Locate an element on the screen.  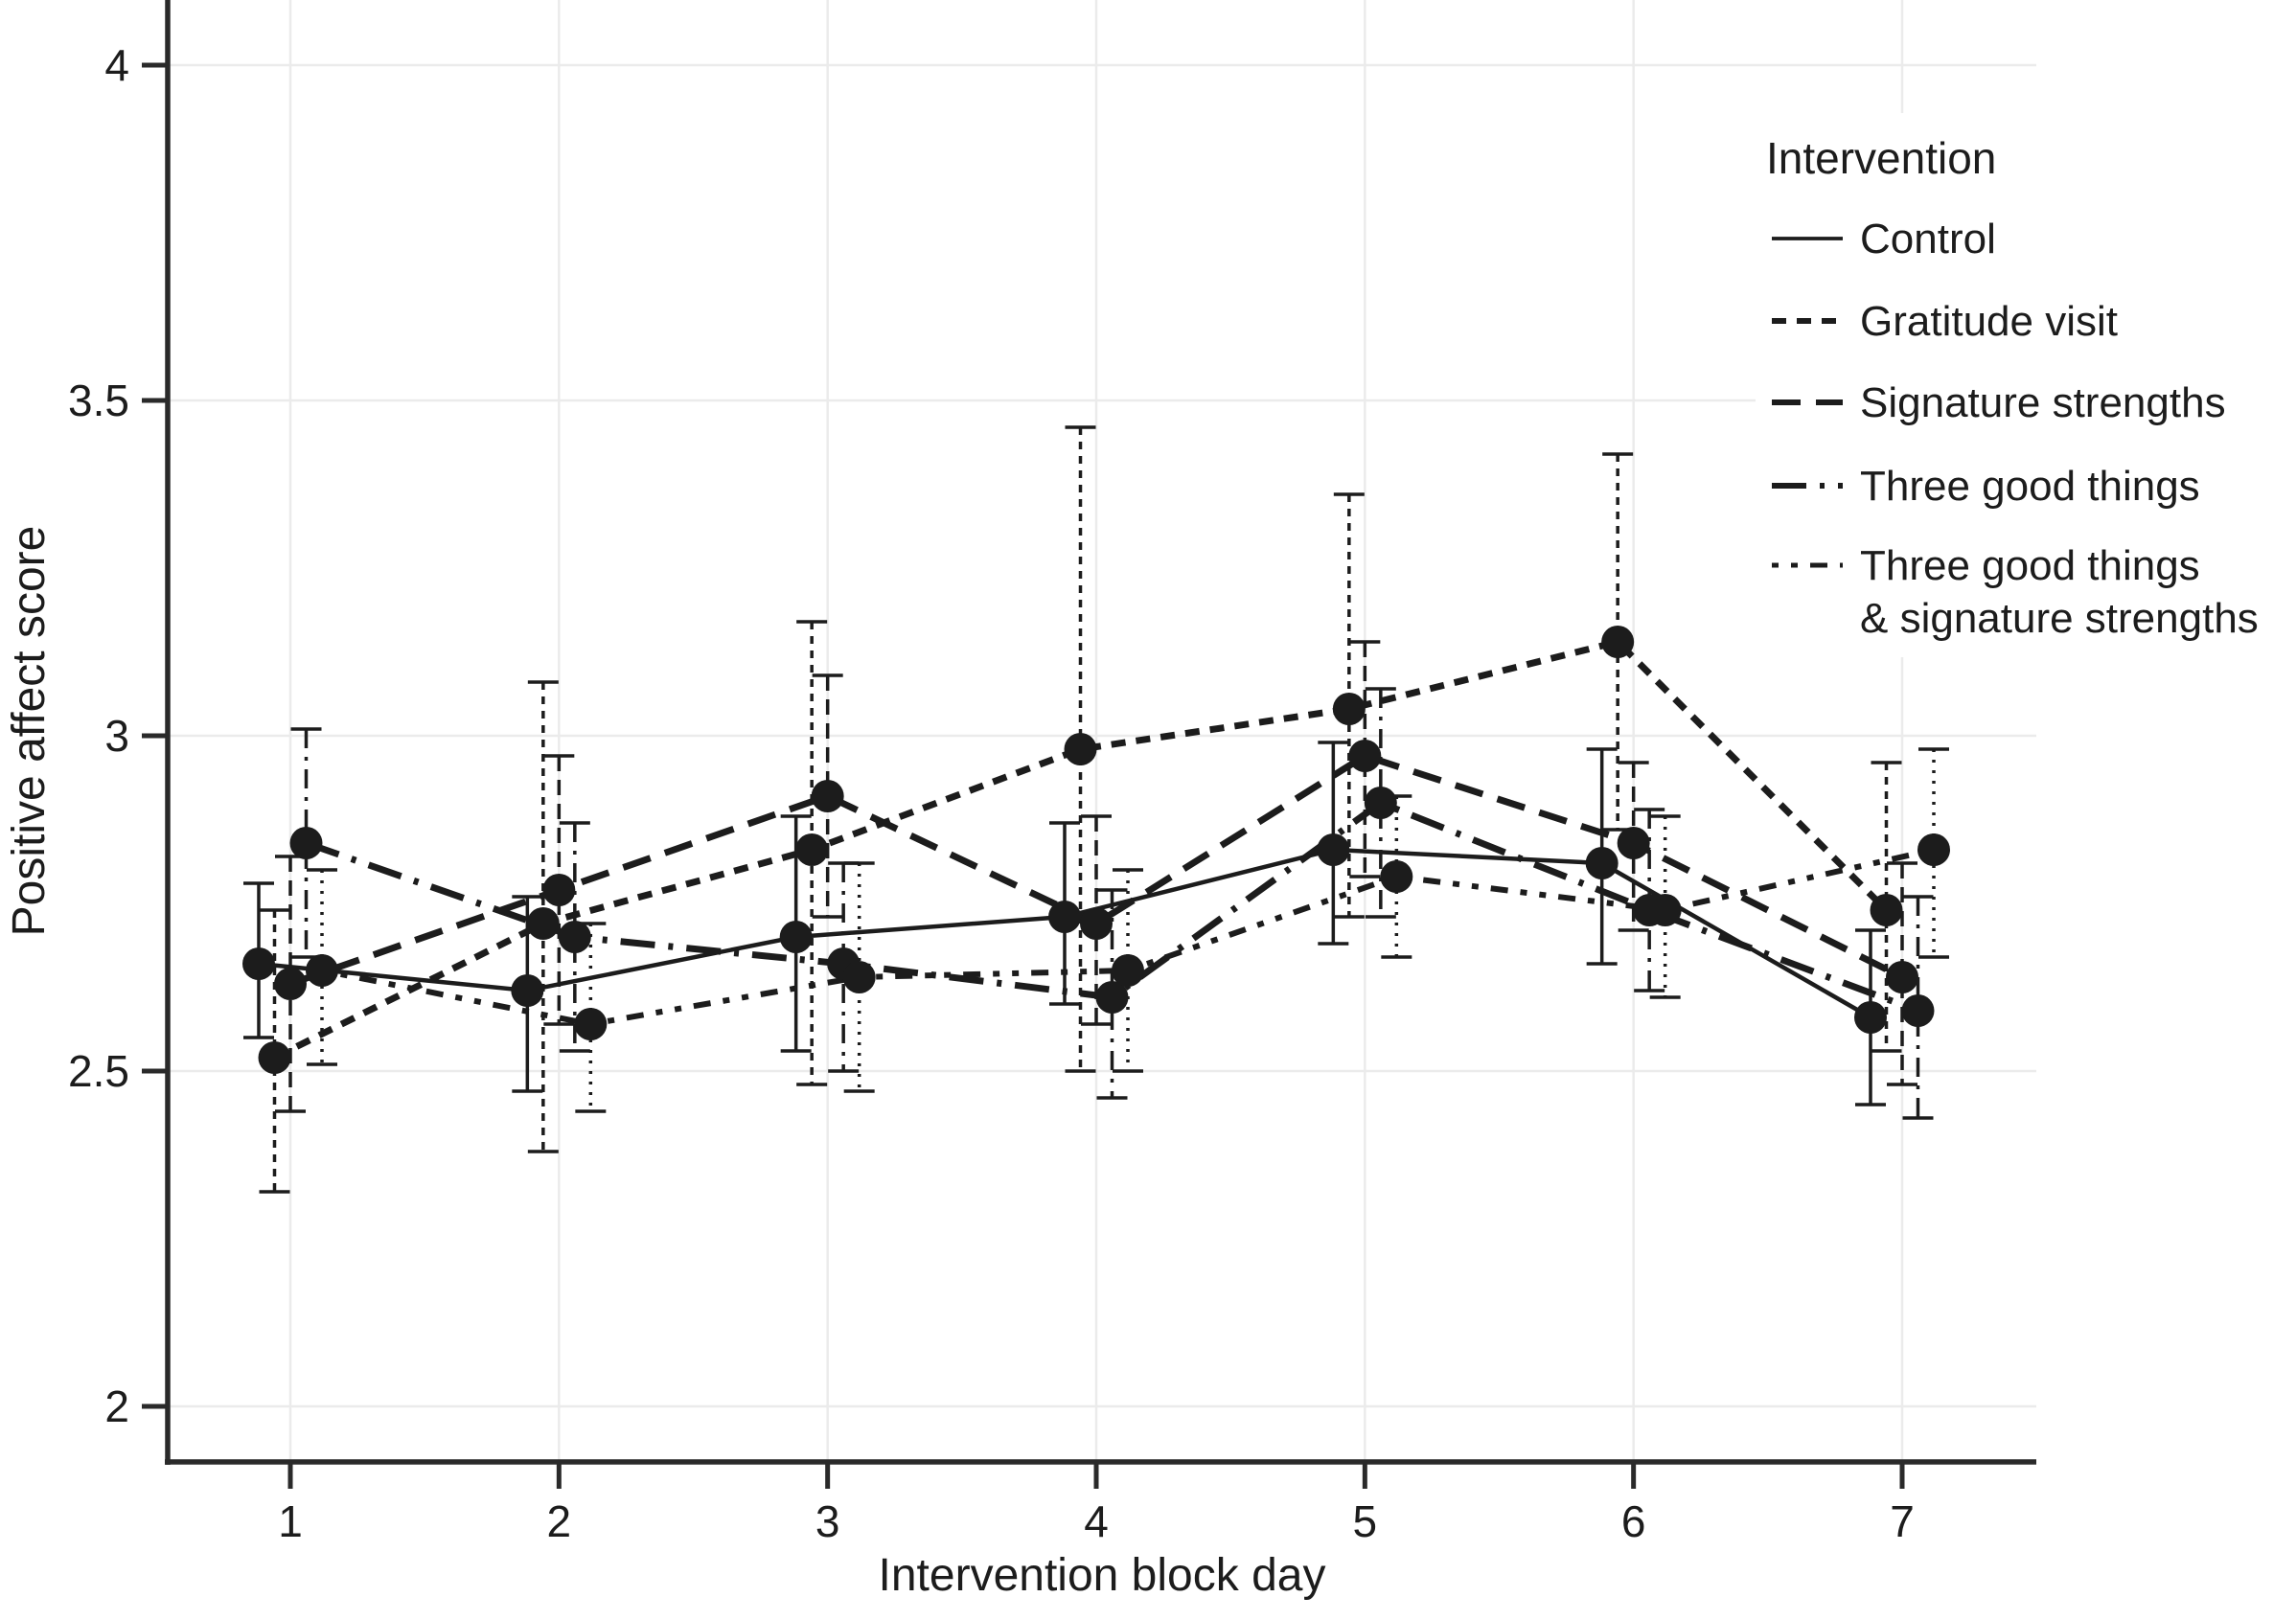
x-tick-label-day-7: 7 is located at coordinates (1902, 1521).